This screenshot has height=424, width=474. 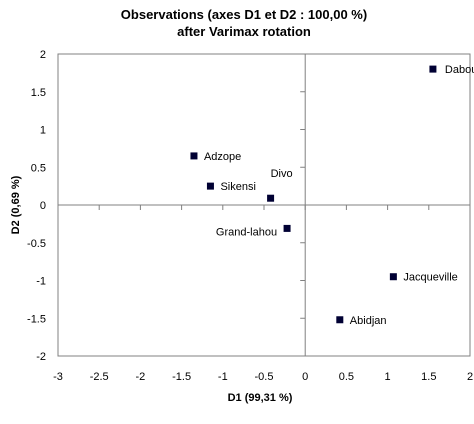 What do you see at coordinates (36, 319) in the screenshot?
I see `y-tick-label: -1.5` at bounding box center [36, 319].